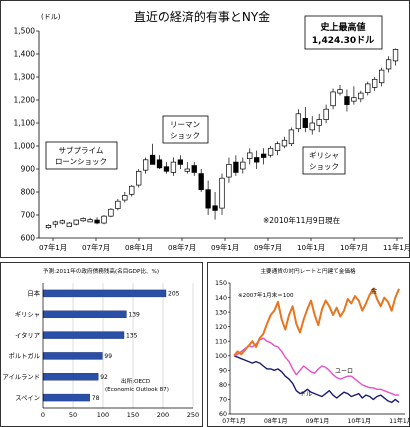 The height and width of the screenshot is (427, 410). I want to click on x-tick-label: 08年7月, so click(182, 247).